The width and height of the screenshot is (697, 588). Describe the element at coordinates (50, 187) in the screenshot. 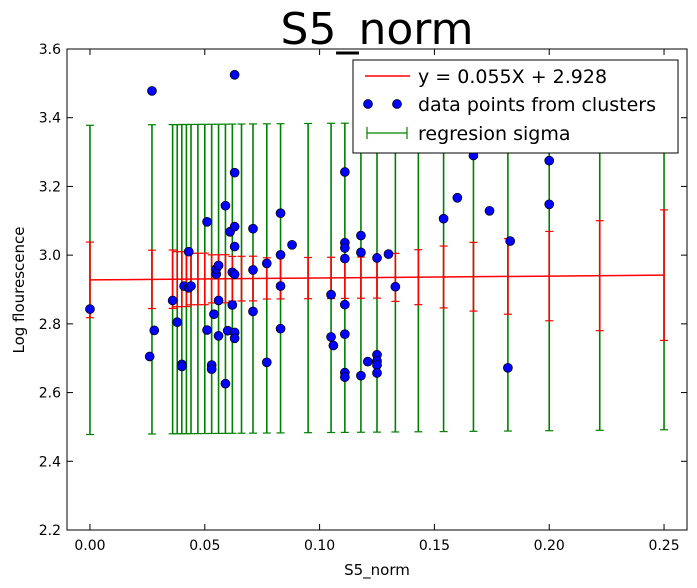

I see `y-tick-label: 3.2` at that location.